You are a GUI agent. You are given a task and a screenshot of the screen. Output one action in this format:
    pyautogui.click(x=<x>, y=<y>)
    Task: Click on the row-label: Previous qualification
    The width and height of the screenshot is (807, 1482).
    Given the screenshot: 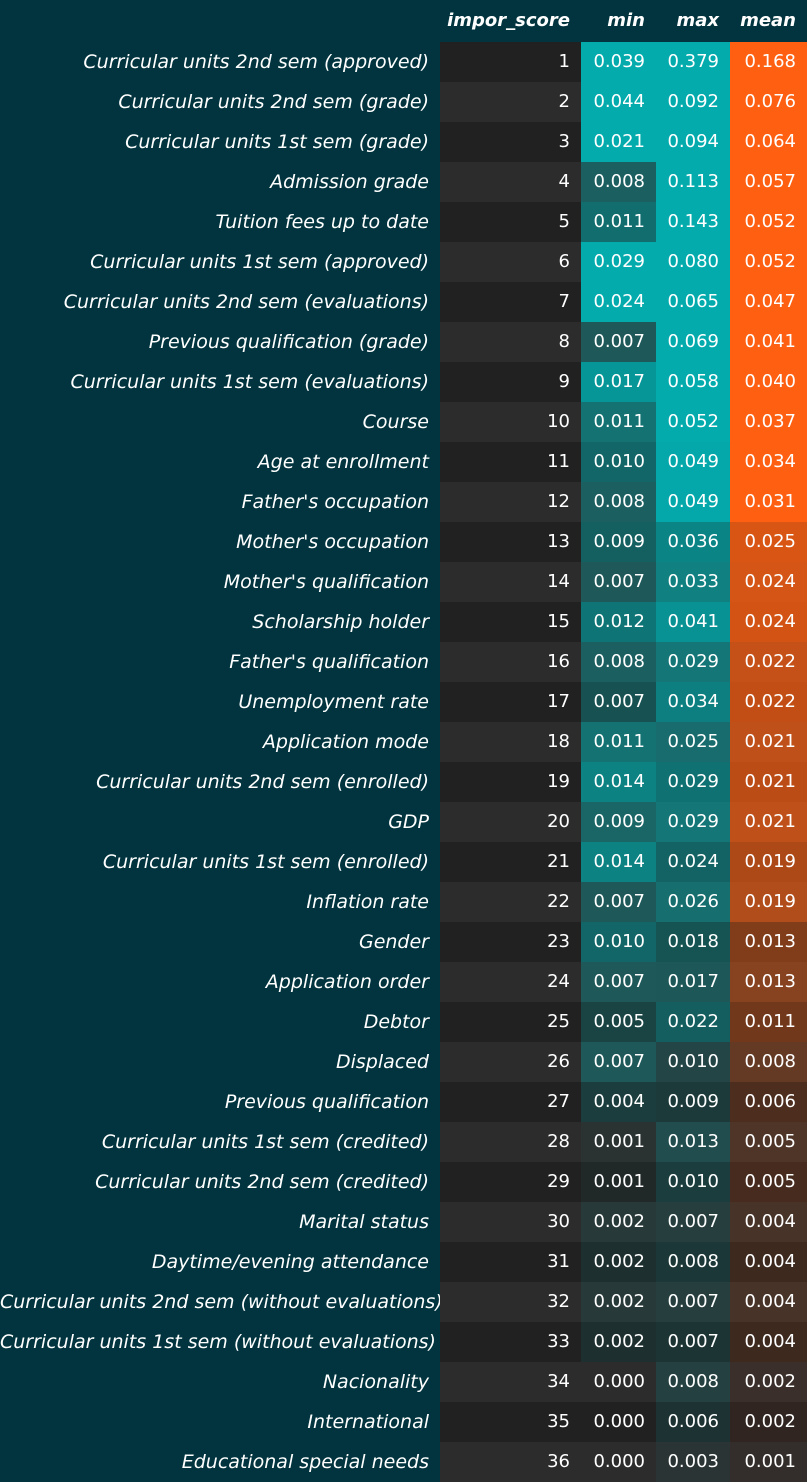 What is the action you would take?
    pyautogui.click(x=326, y=1102)
    